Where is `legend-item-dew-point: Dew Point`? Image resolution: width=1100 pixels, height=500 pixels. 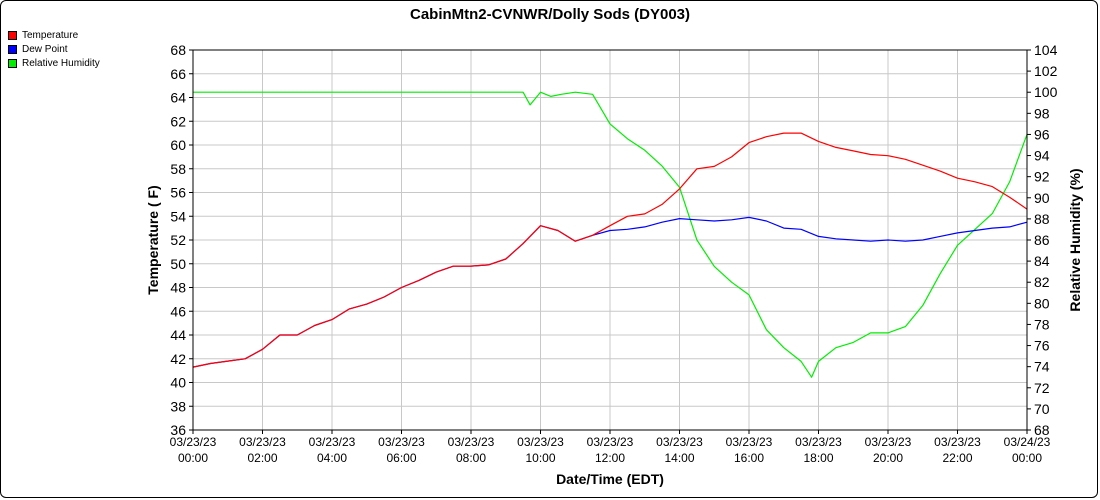 legend-item-dew-point: Dew Point is located at coordinates (54, 49).